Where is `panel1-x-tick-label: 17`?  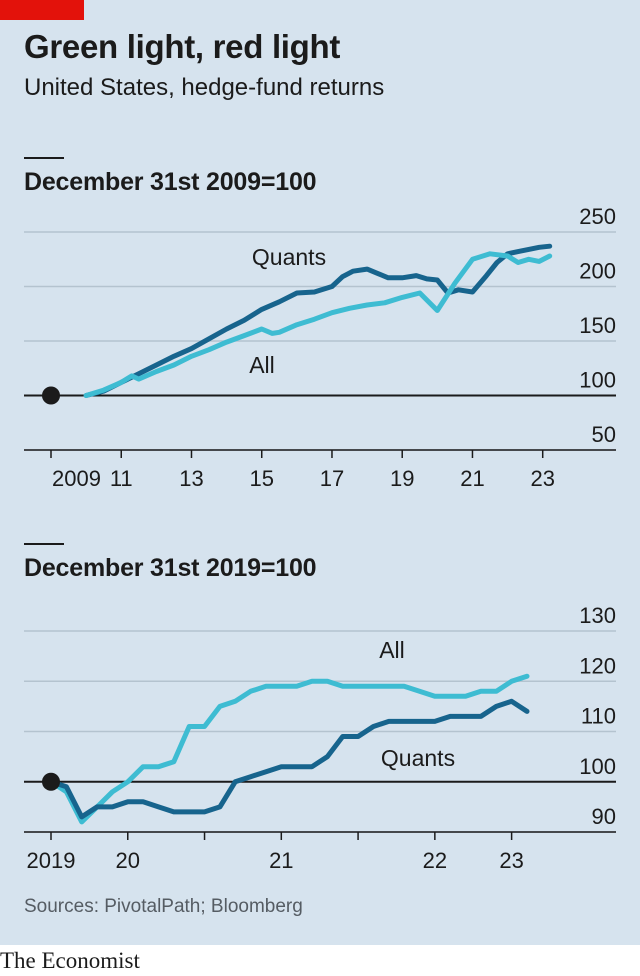 panel1-x-tick-label: 17 is located at coordinates (332, 478).